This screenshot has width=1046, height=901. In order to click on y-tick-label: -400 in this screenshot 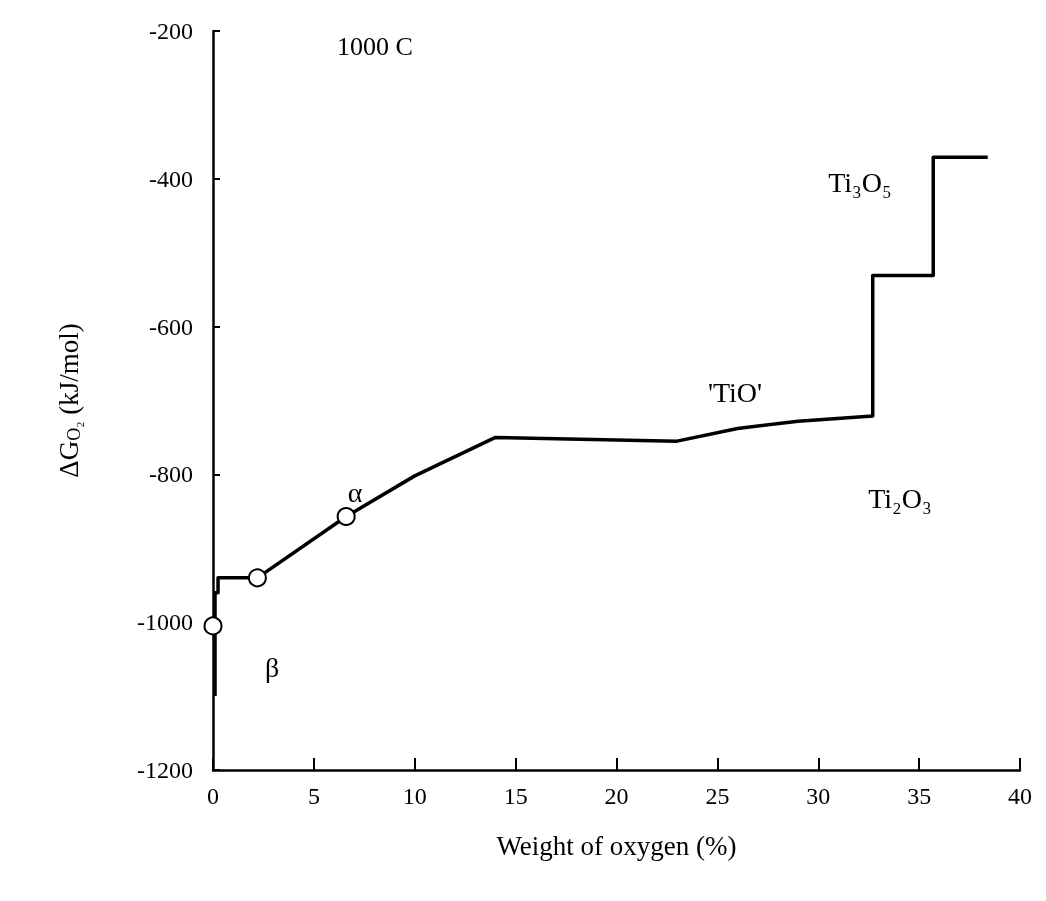, I will do `click(171, 178)`.